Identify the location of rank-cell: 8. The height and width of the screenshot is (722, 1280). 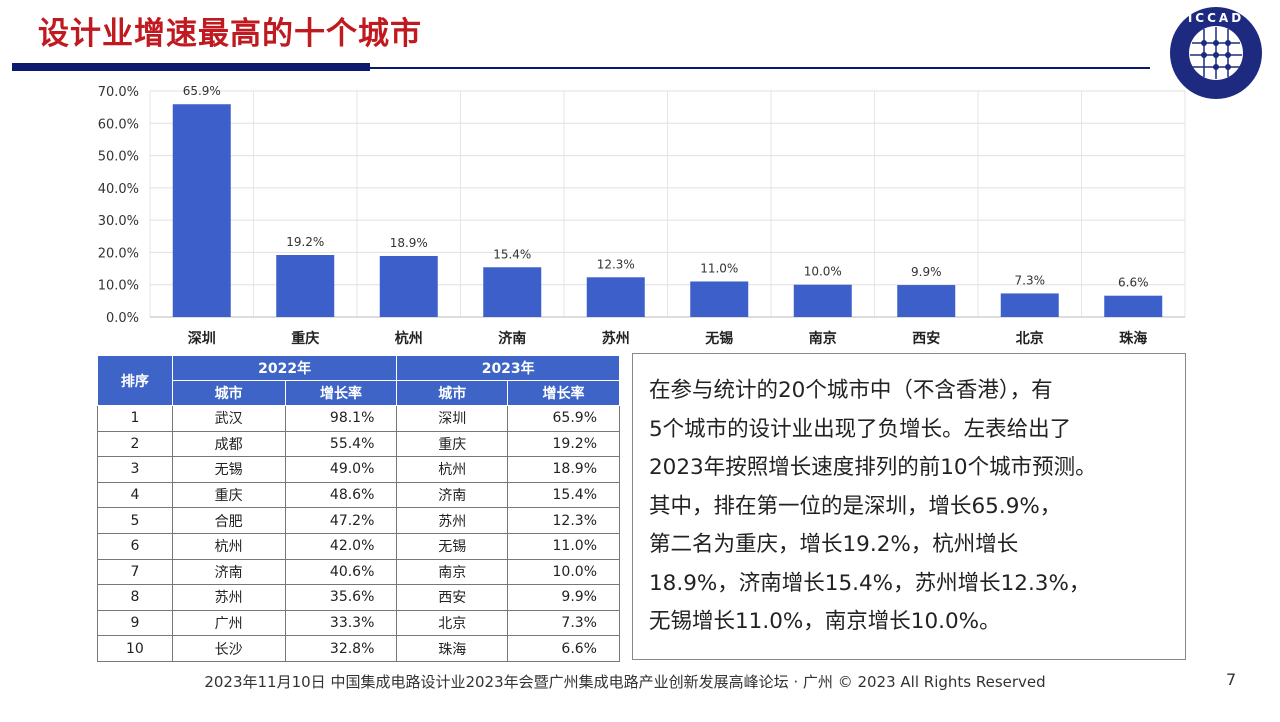
(135, 597).